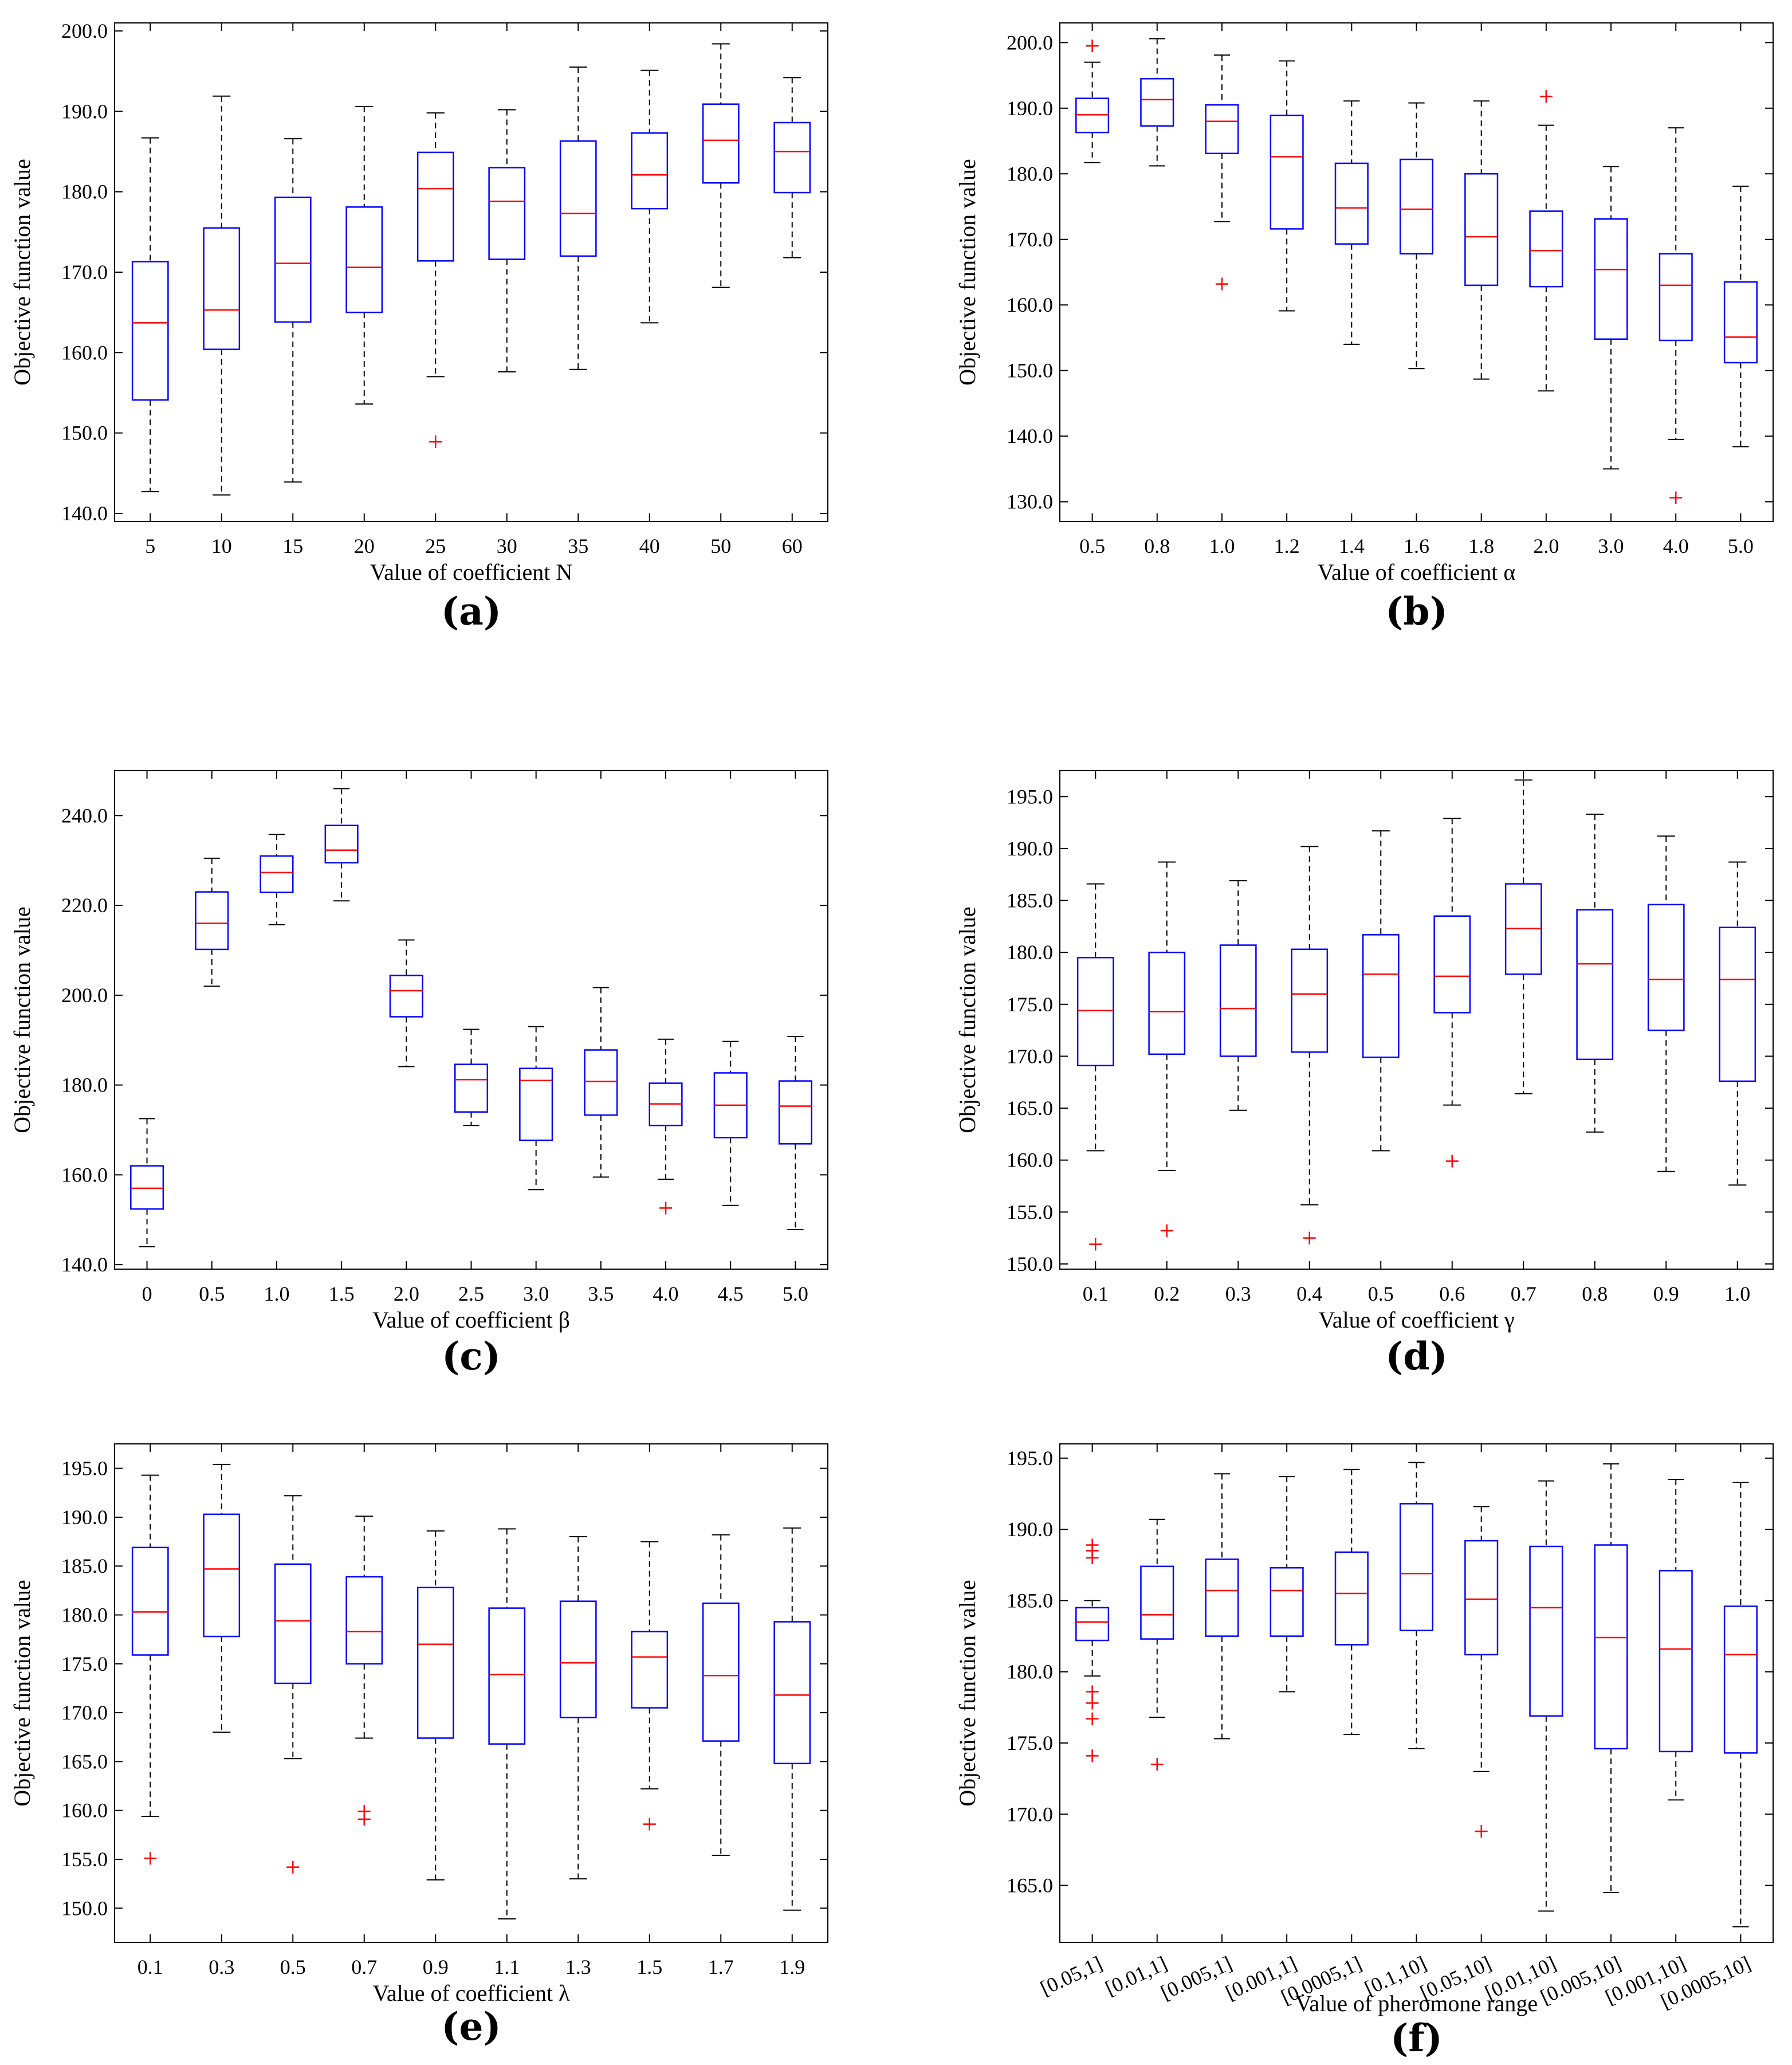 The height and width of the screenshot is (2065, 1792). I want to click on panel-label: (b), so click(1416, 611).